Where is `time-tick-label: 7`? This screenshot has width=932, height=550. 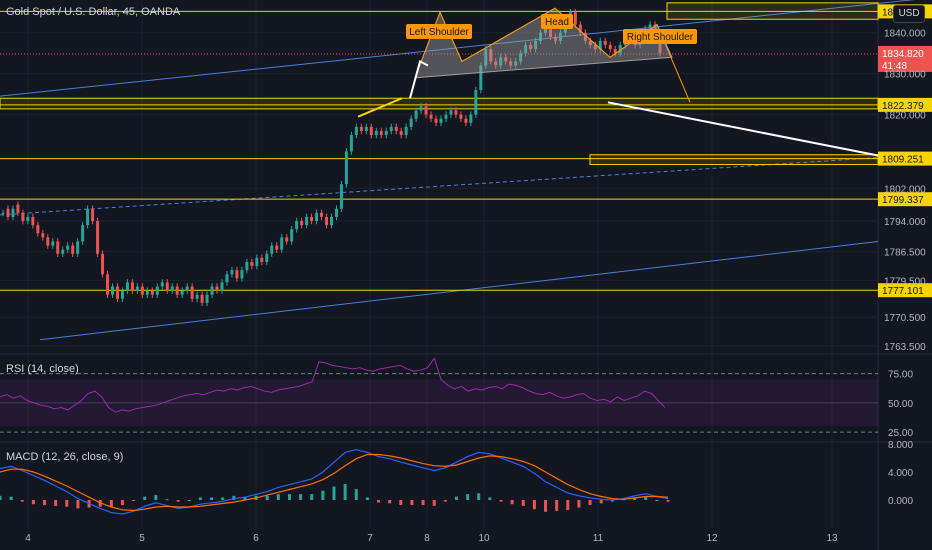
time-tick-label: 7 is located at coordinates (370, 538).